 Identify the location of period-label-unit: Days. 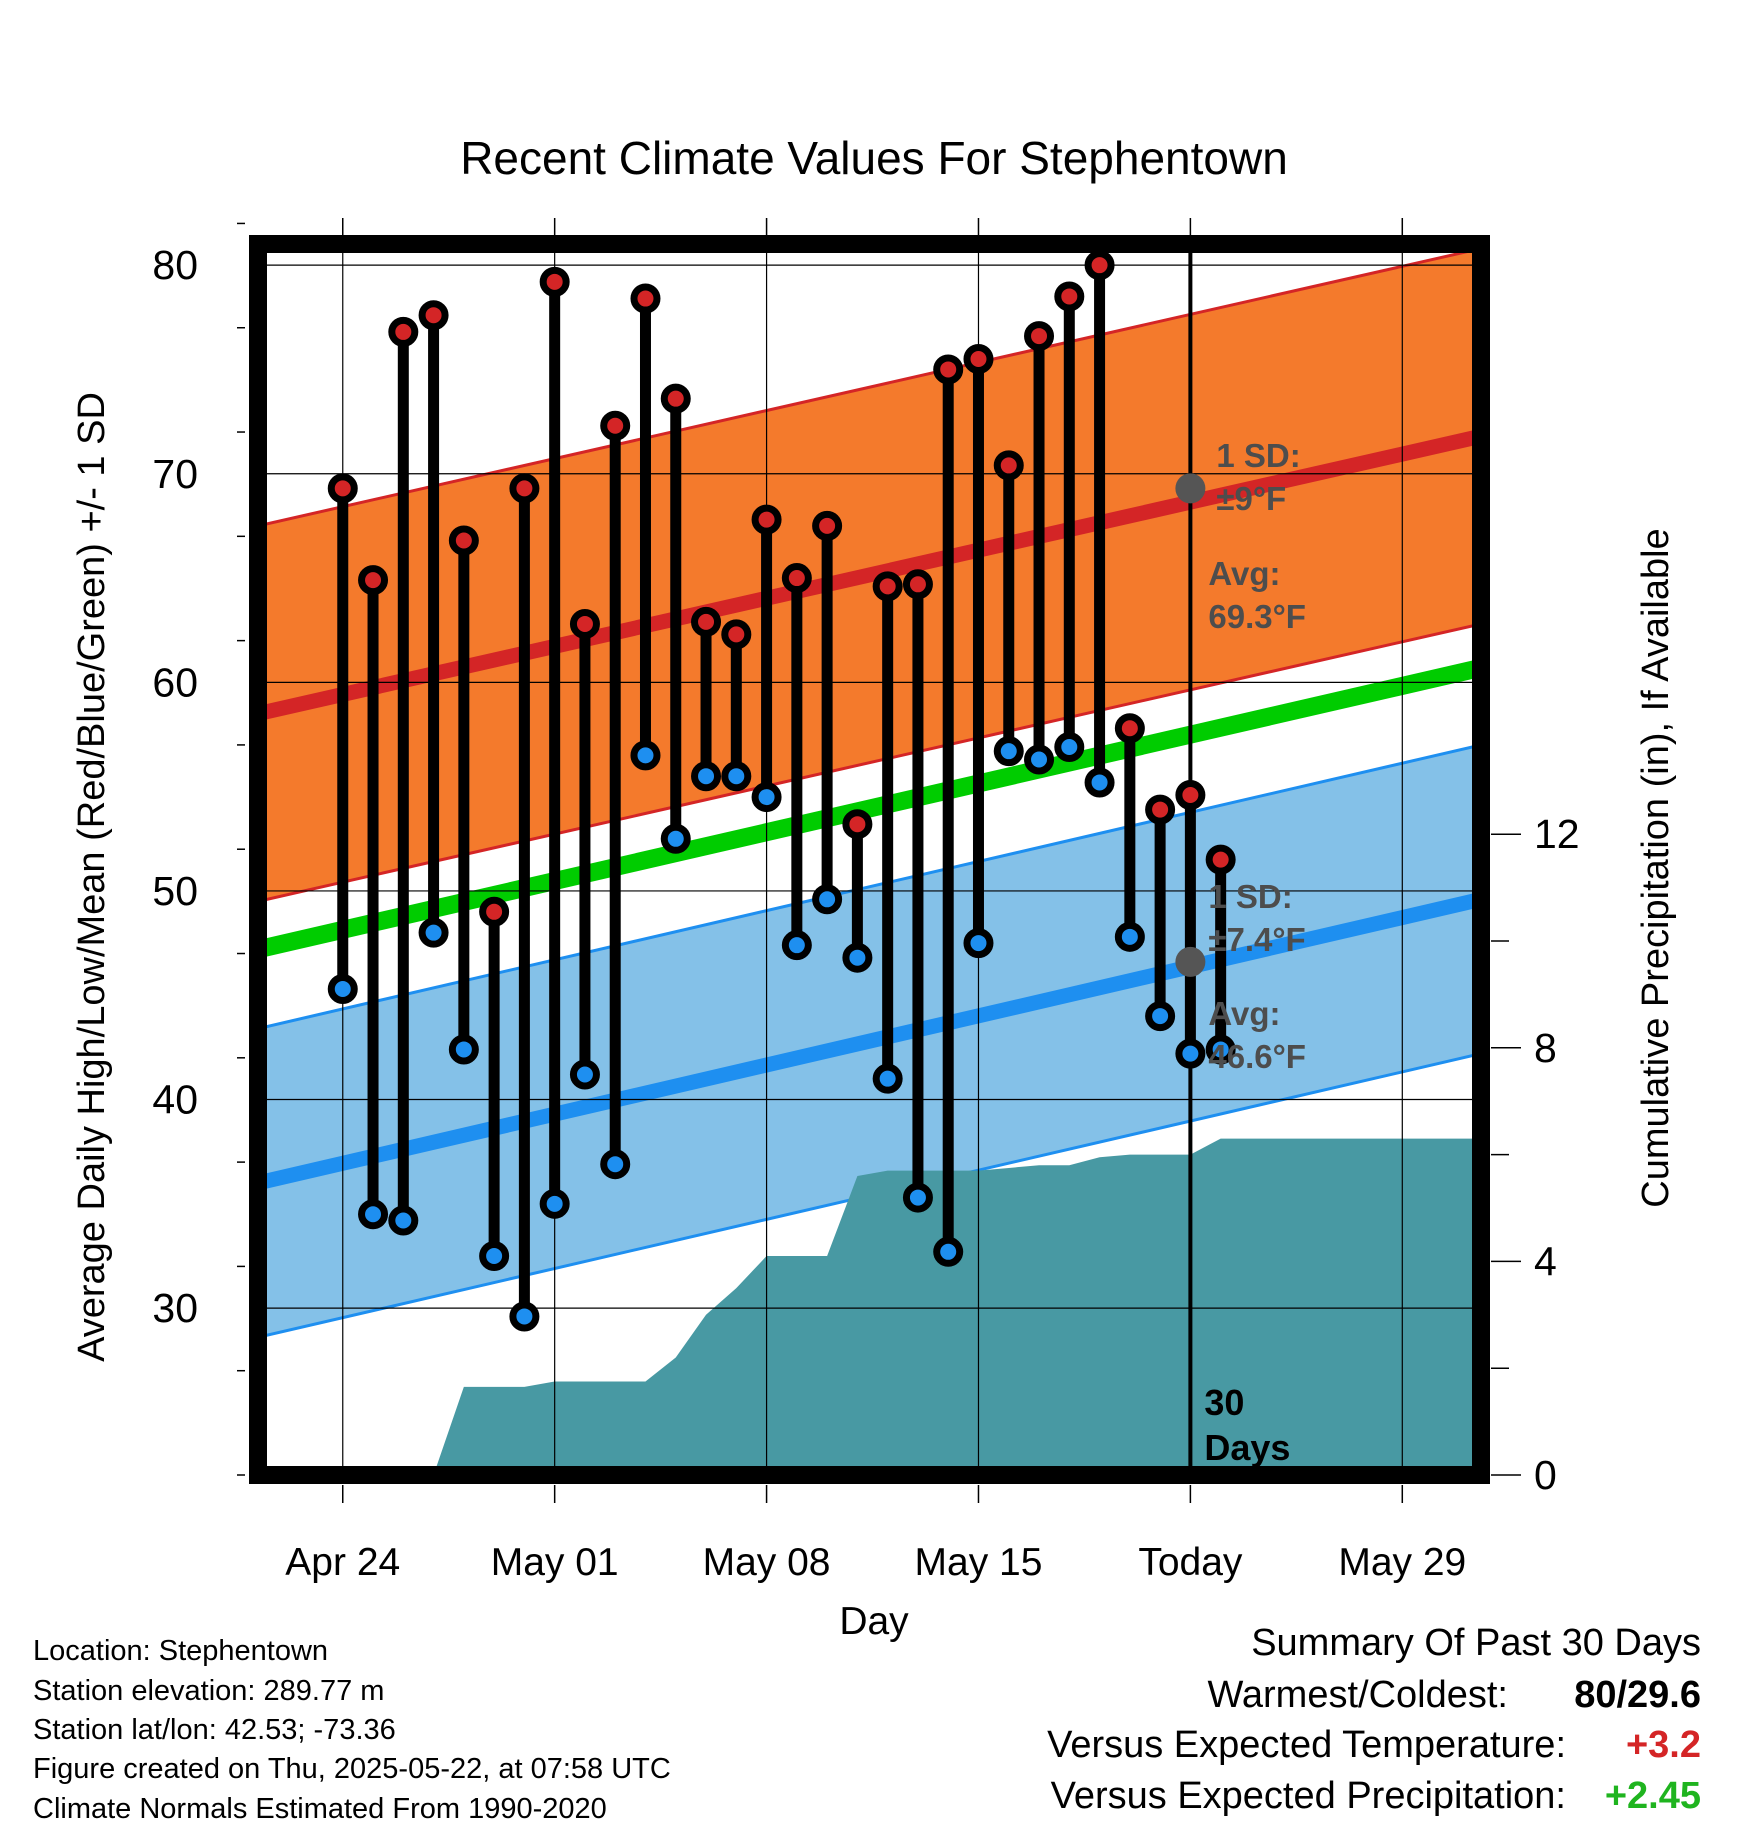
(1247, 1447).